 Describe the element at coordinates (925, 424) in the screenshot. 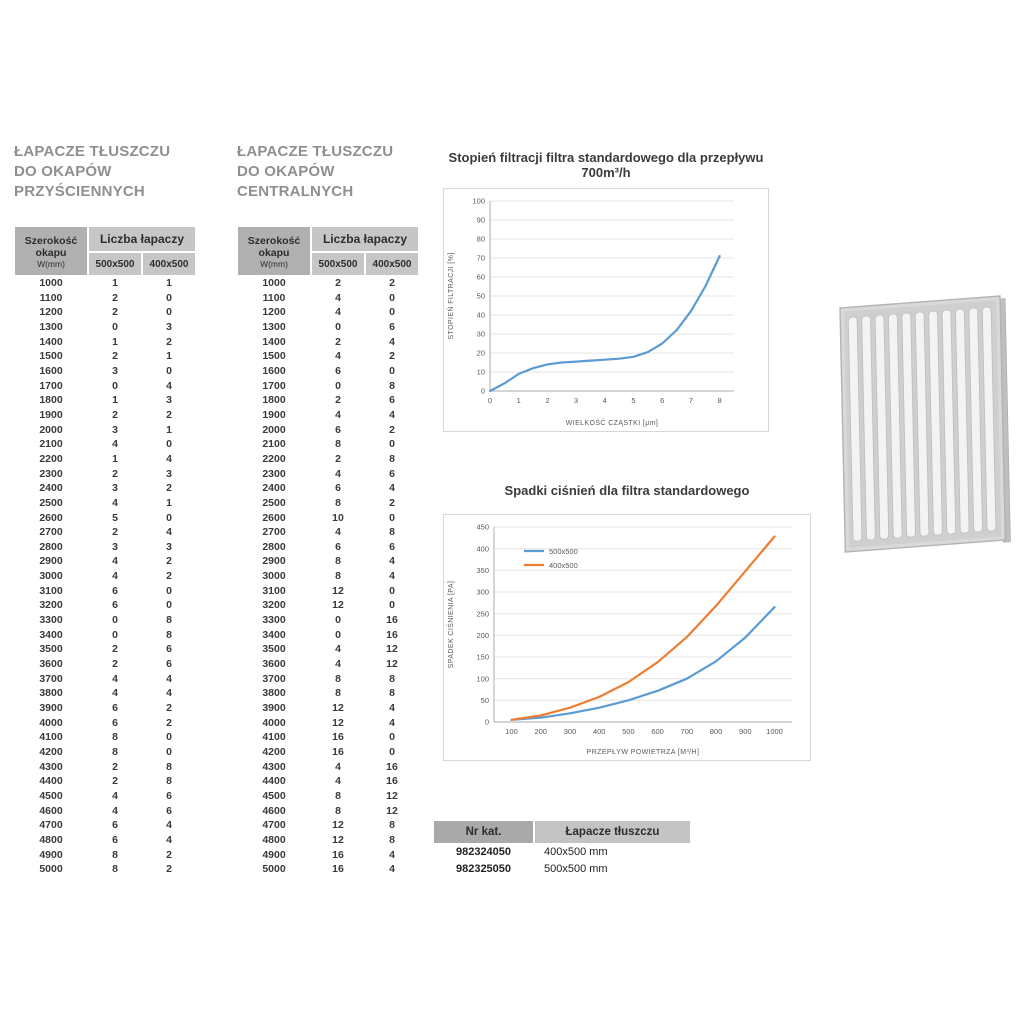

I see `grease-filter-image` at that location.